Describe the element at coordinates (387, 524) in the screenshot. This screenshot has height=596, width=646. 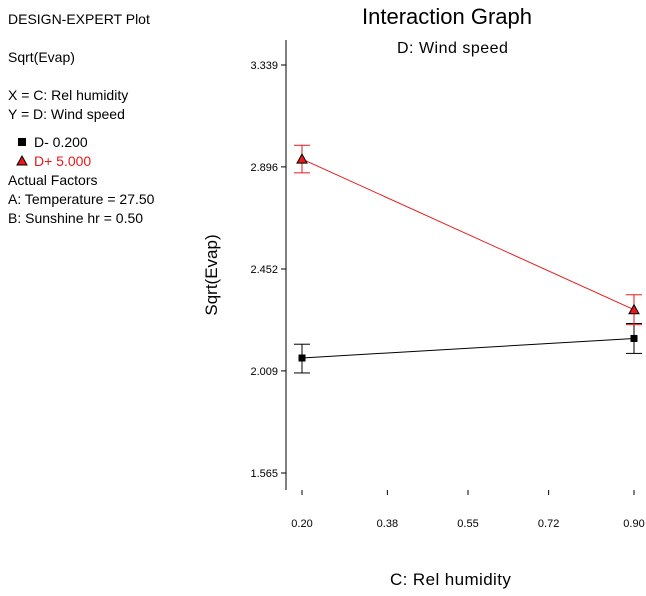
I see `x-tick-label: 0.38` at that location.